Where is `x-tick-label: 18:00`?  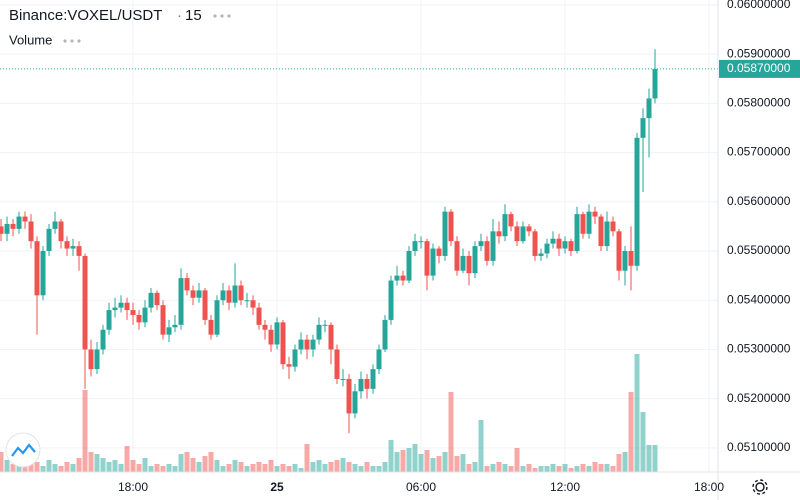
x-tick-label: 18:00 is located at coordinates (133, 487).